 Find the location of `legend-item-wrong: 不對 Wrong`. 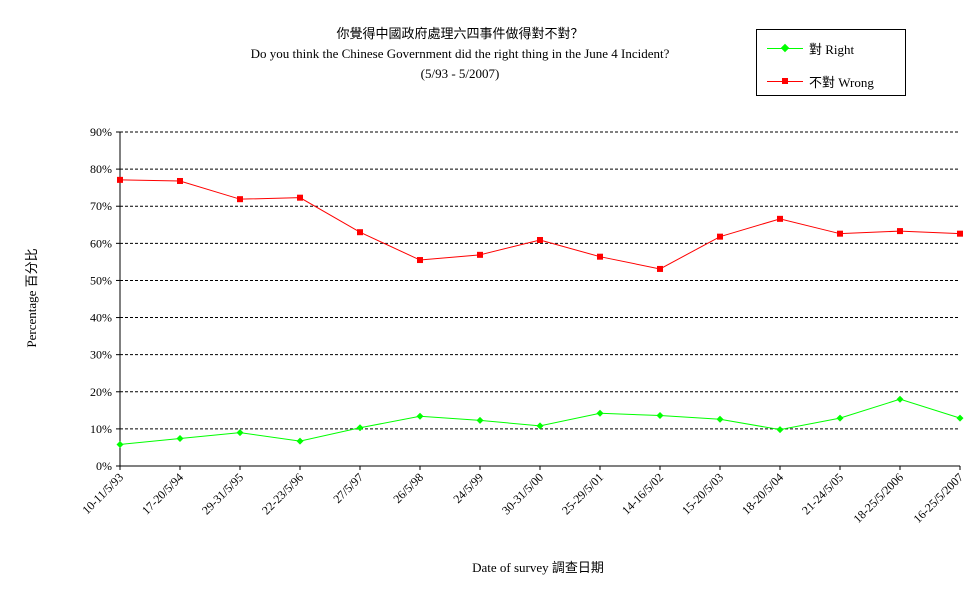

legend-item-wrong: 不對 Wrong is located at coordinates (819, 81).